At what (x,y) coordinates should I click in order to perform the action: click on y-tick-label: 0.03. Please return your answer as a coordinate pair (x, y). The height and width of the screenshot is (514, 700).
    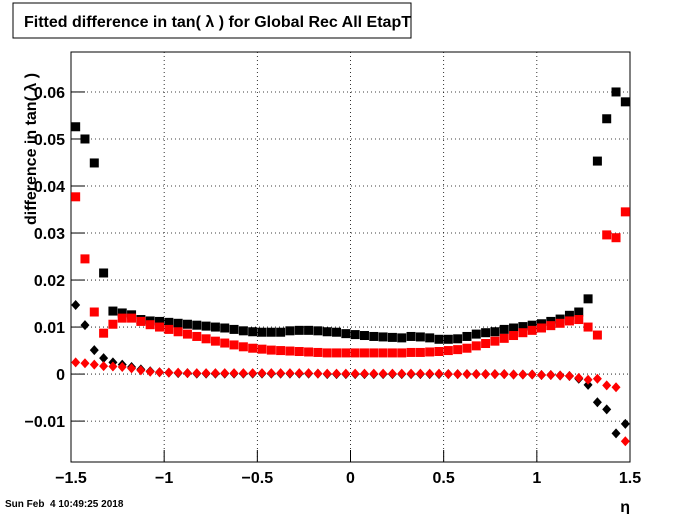
    Looking at the image, I should click on (49, 234).